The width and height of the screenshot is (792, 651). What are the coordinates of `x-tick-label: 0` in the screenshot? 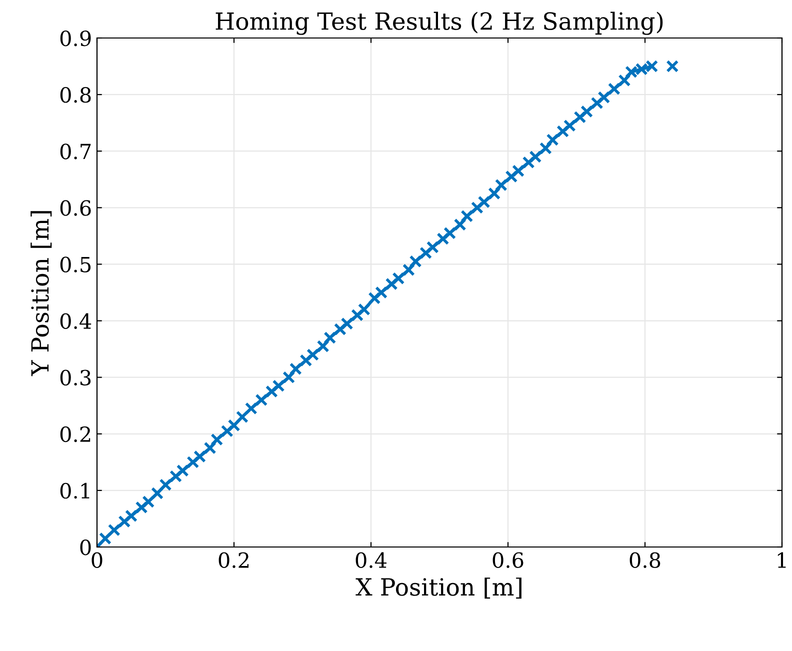 It's located at (97, 560).